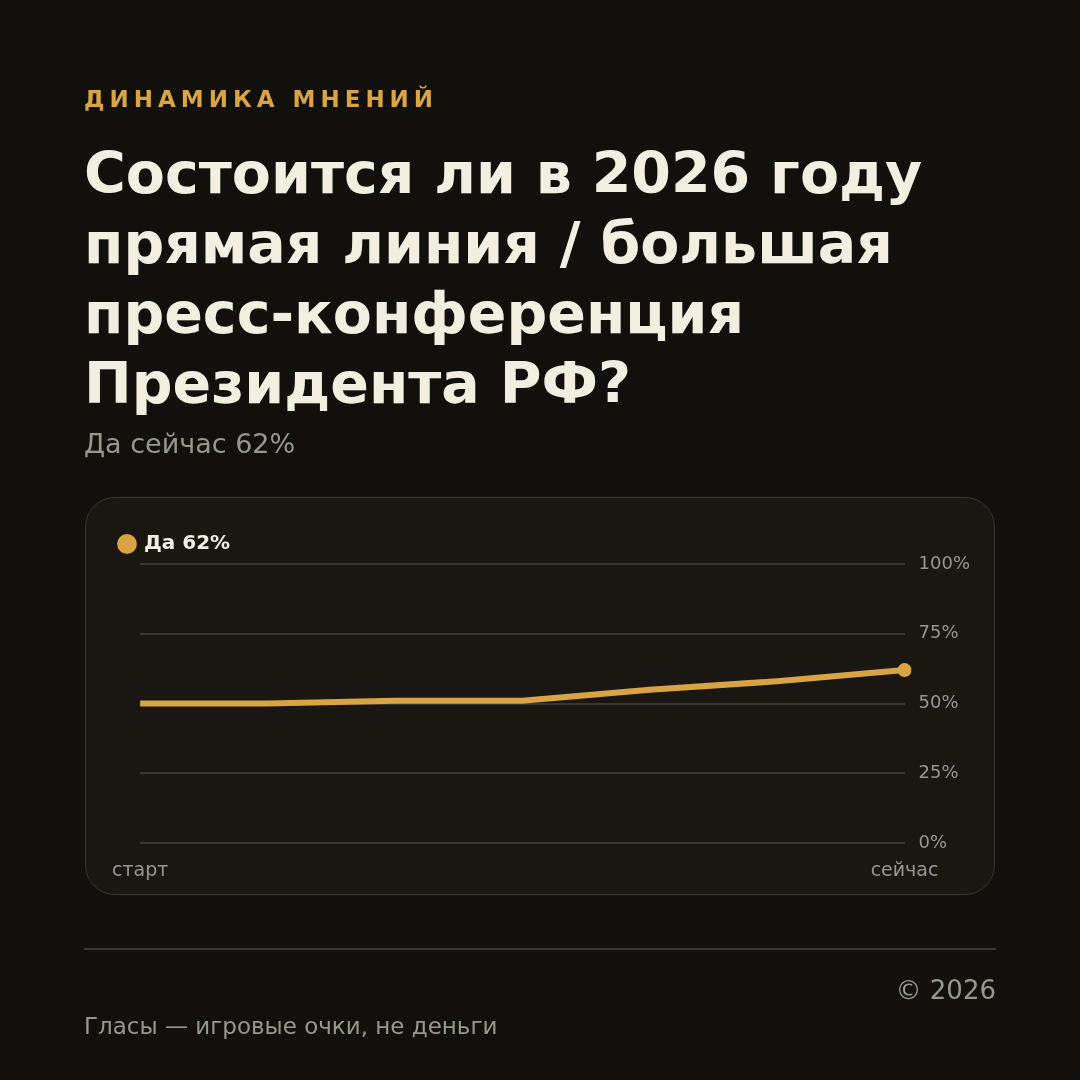 This screenshot has width=1080, height=1080. What do you see at coordinates (933, 841) in the screenshot?
I see `y-tick-label: 0%` at bounding box center [933, 841].